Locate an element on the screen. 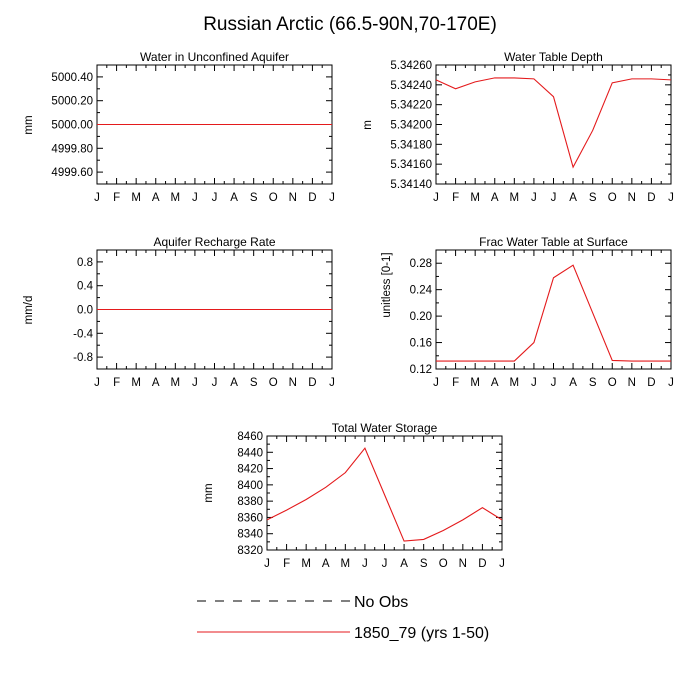 The width and height of the screenshot is (700, 700). y-tick-label: 0.28 is located at coordinates (421, 264).